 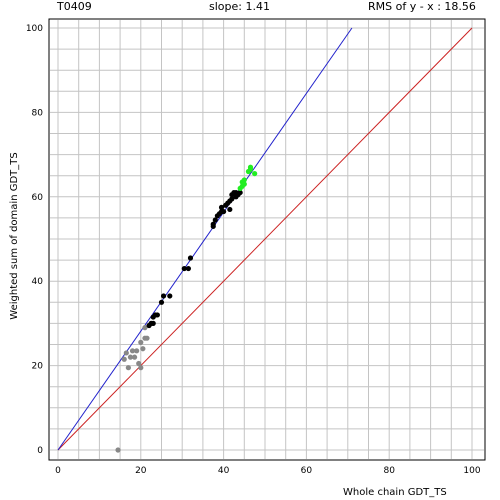 I want to click on y-tick-label: 40, so click(x=38, y=282).